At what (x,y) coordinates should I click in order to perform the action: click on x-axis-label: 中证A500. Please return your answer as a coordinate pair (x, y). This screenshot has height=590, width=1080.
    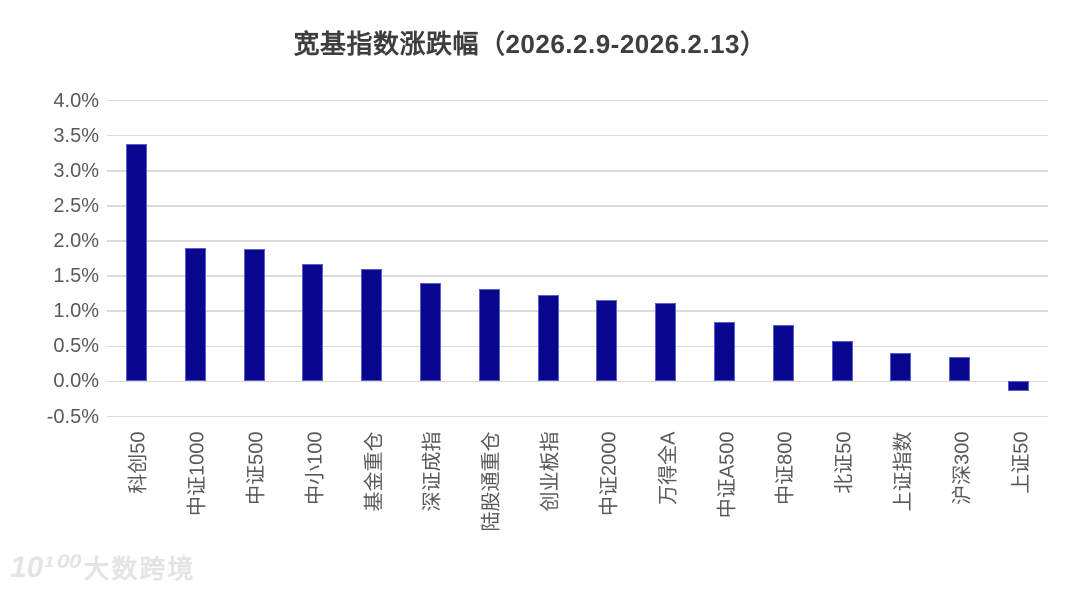
    Looking at the image, I should click on (727, 475).